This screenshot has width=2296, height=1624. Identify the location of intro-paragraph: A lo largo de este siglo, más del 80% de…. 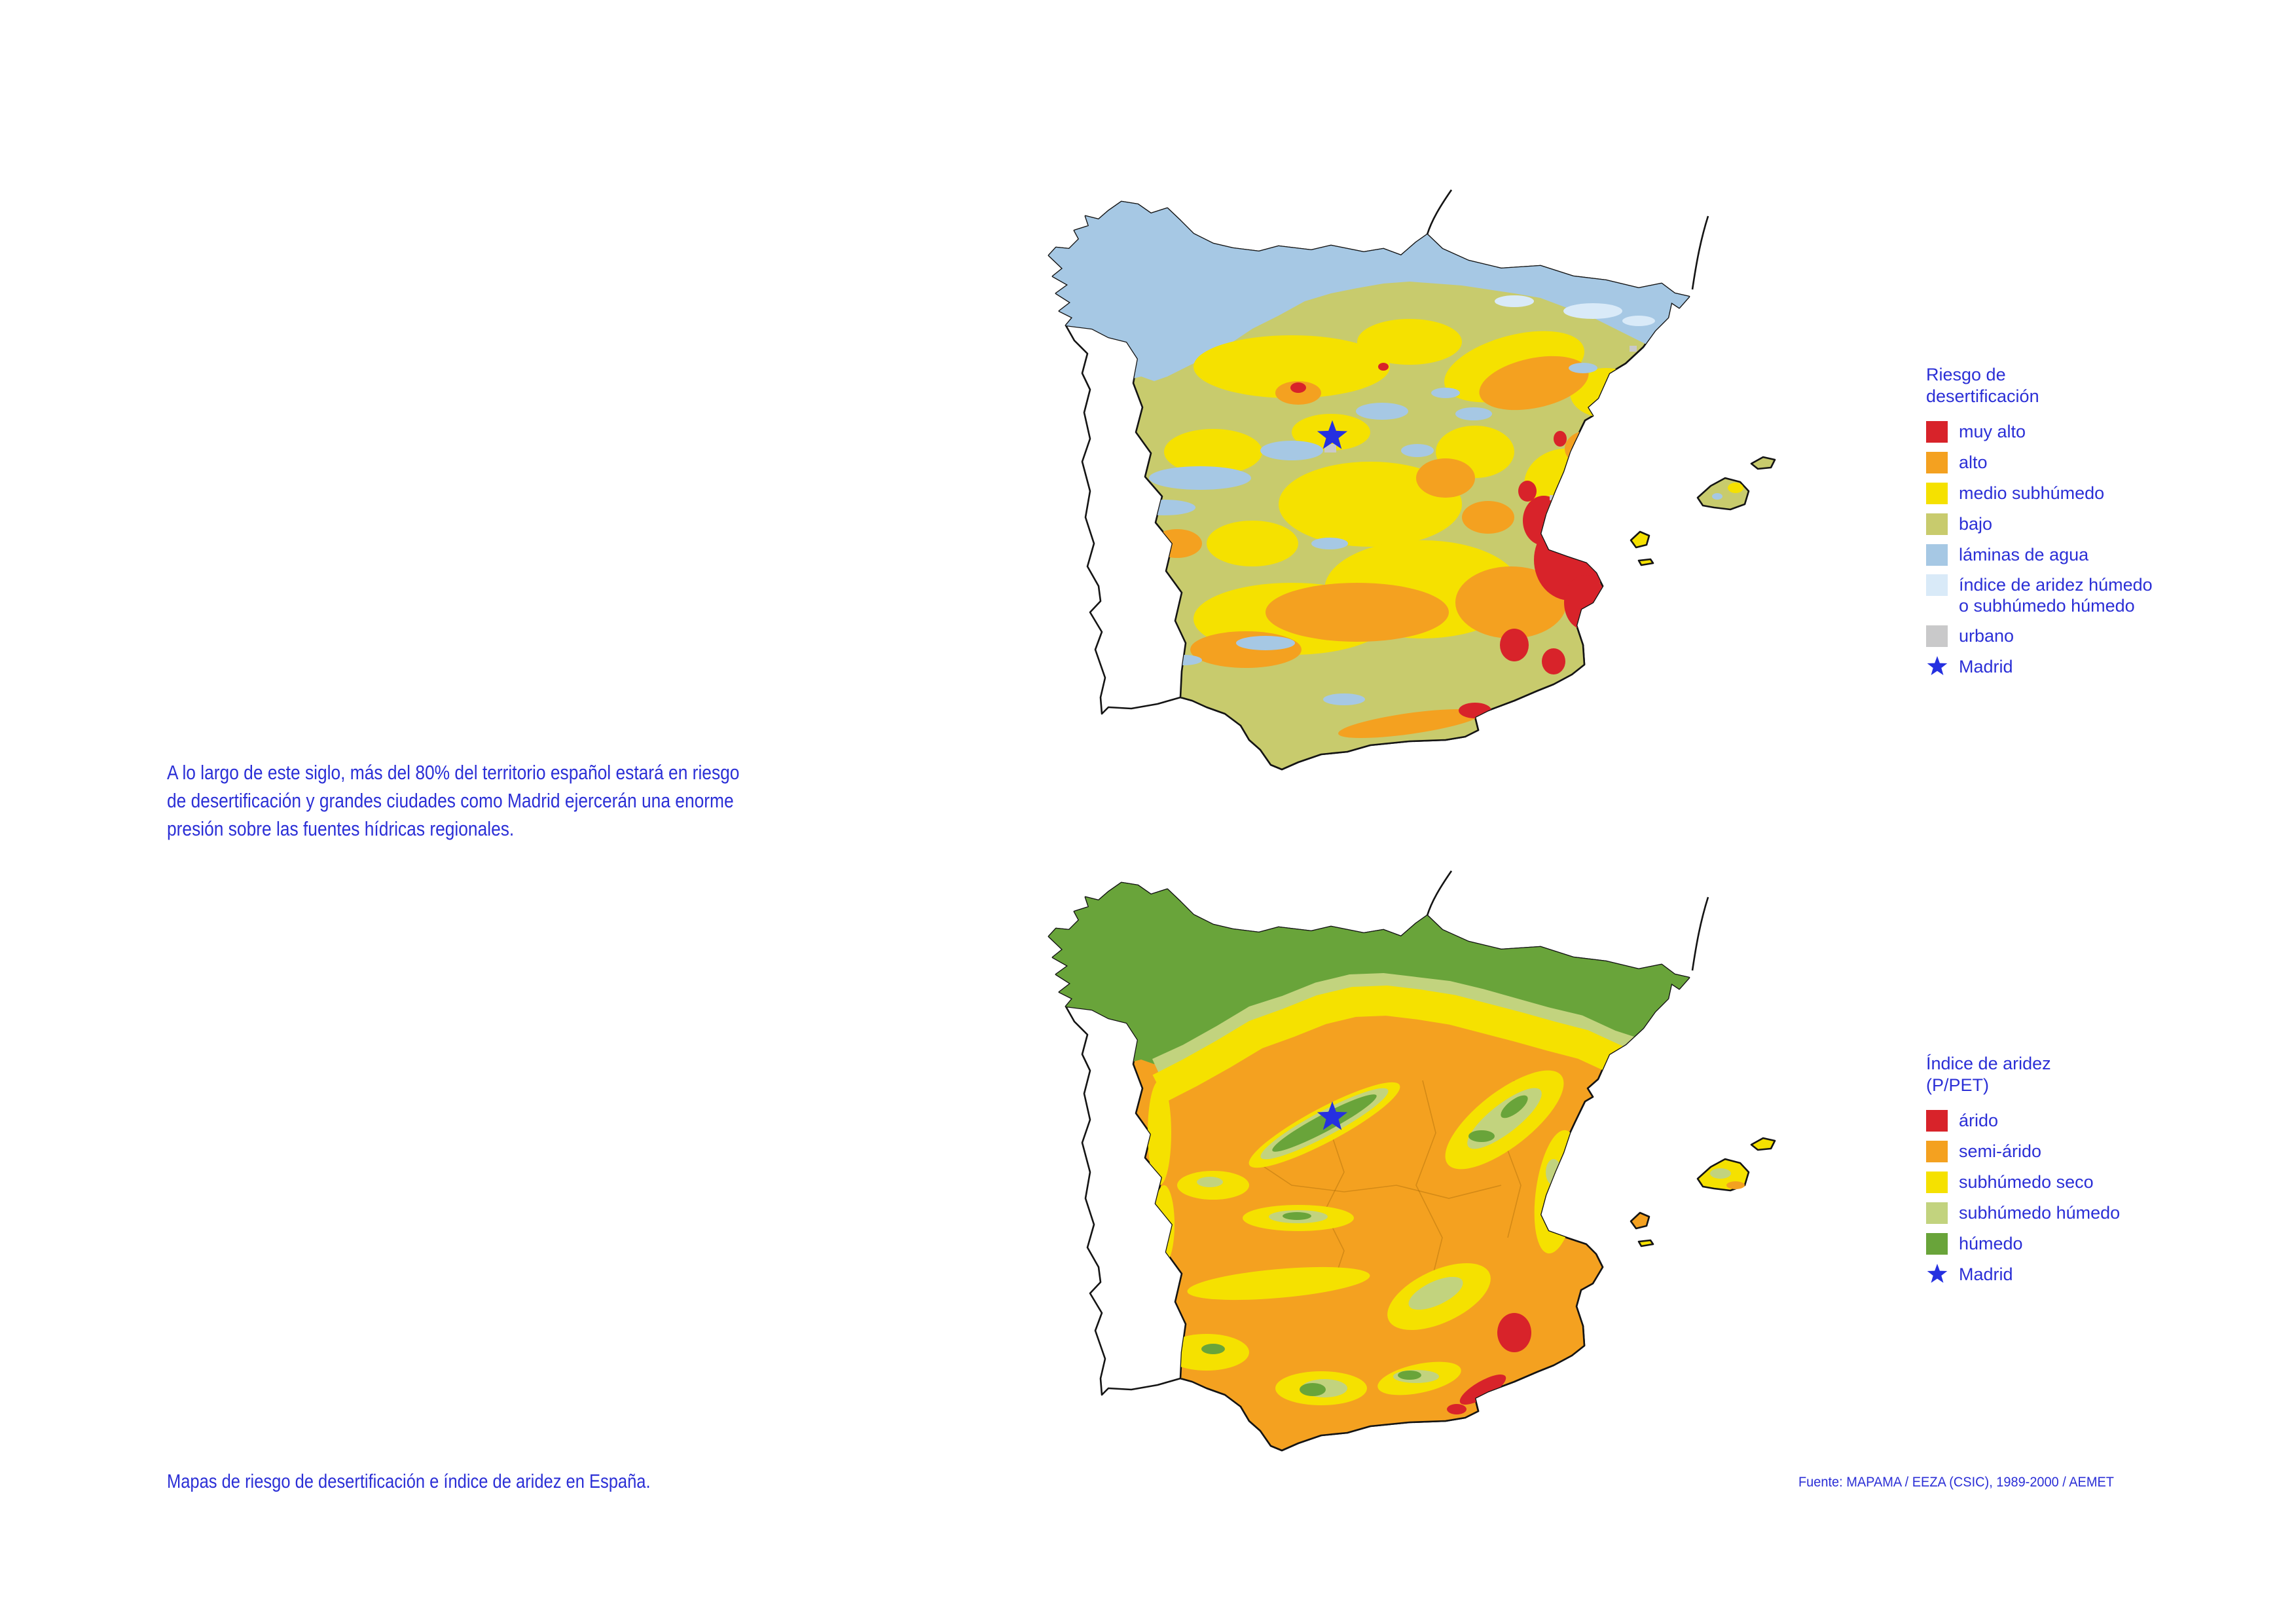
(453, 800).